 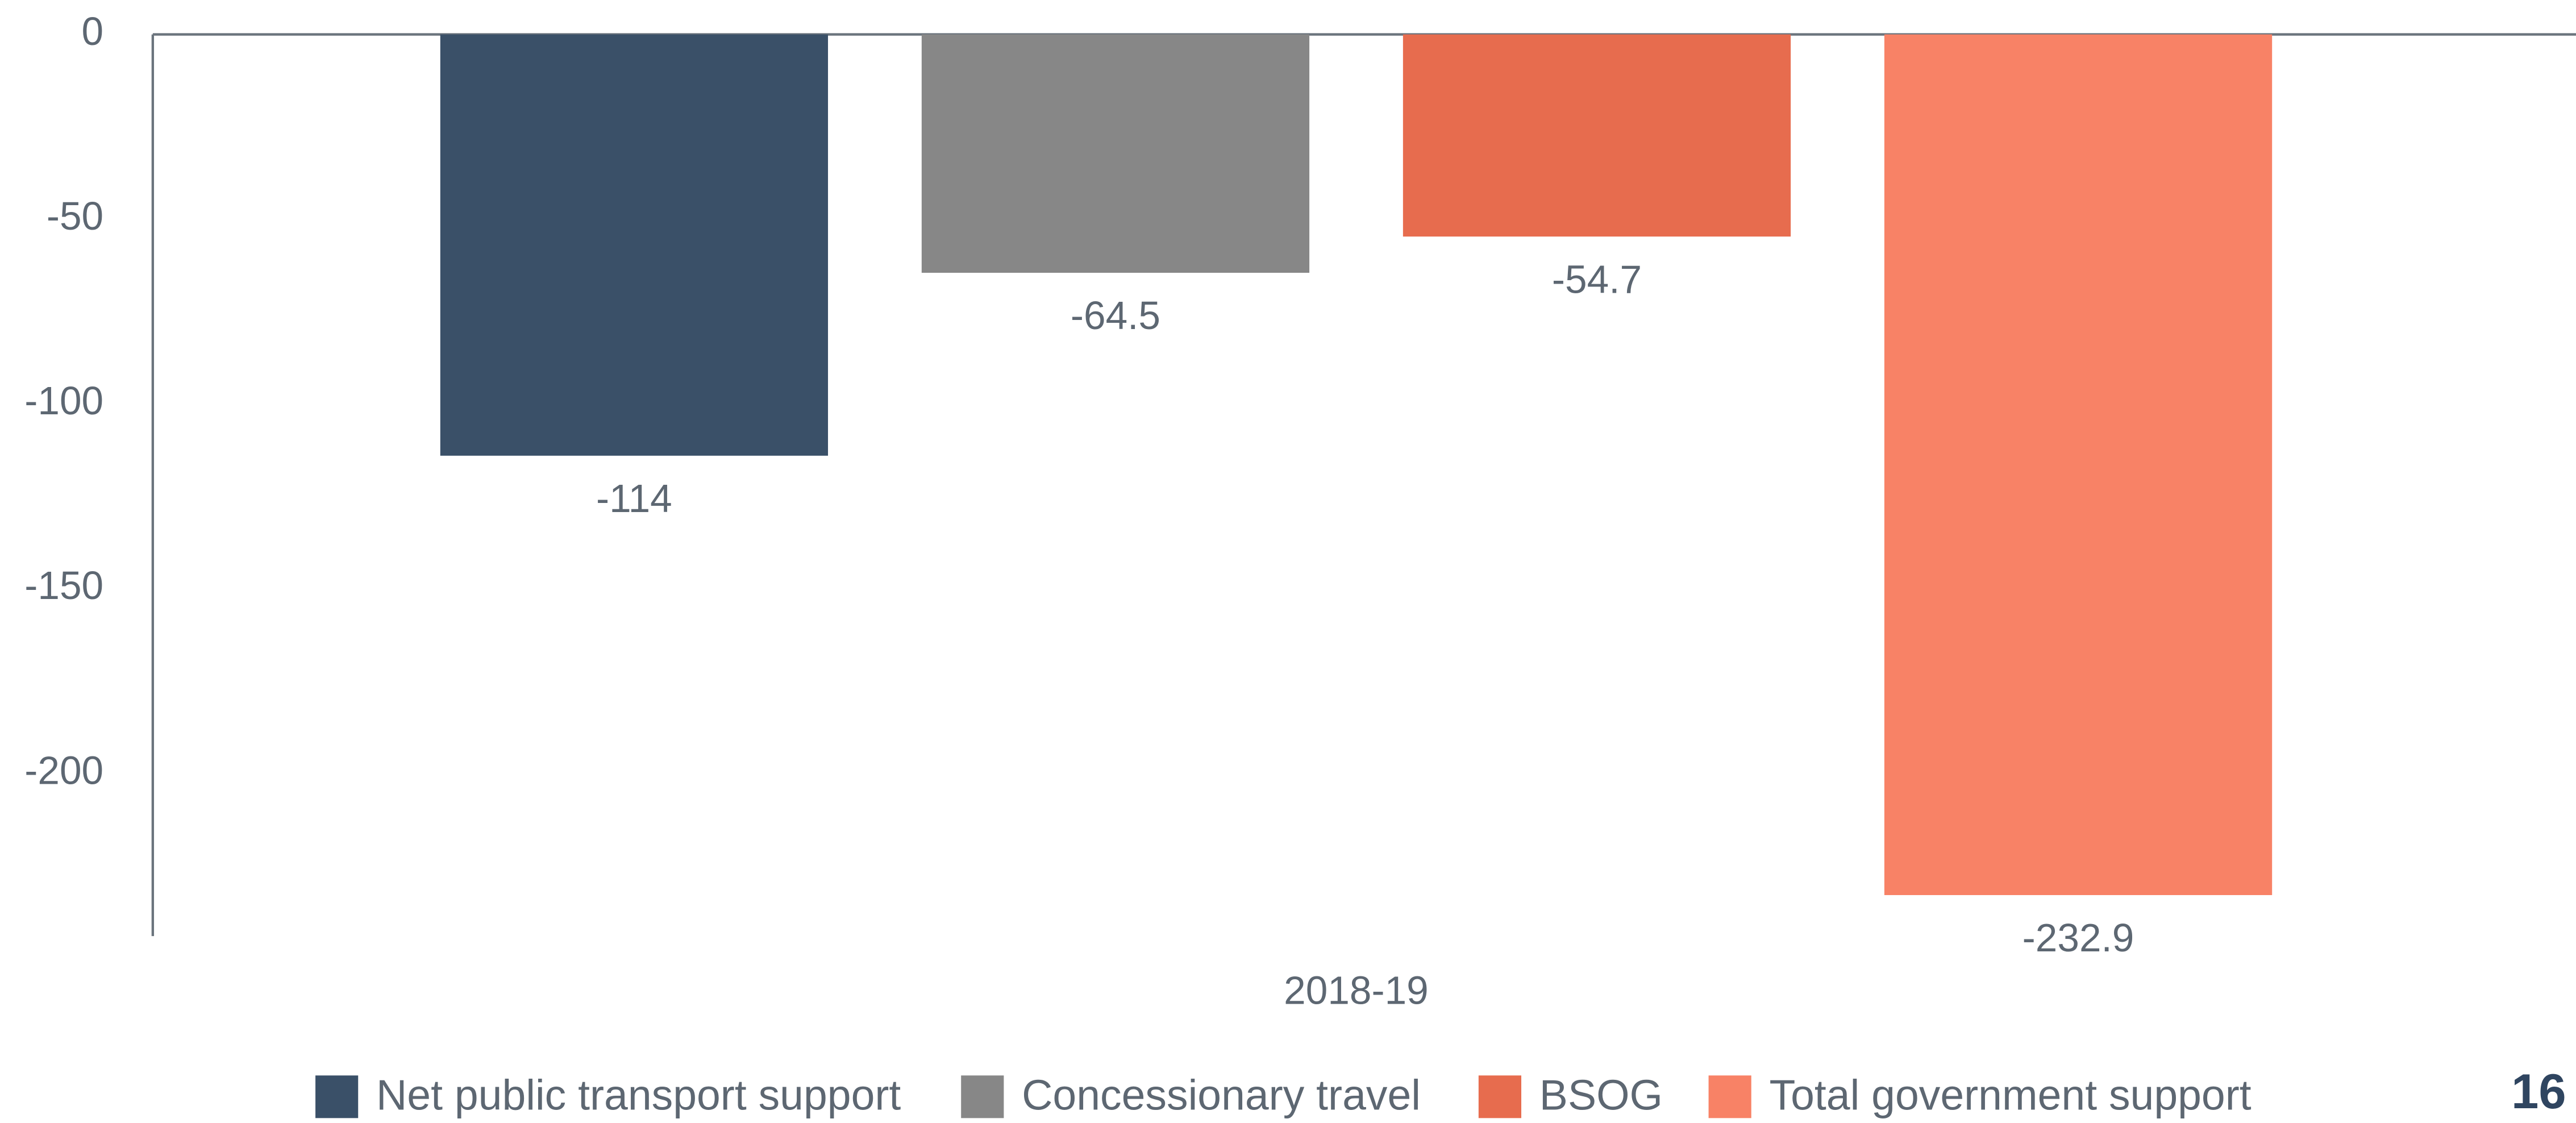 What do you see at coordinates (634, 498) in the screenshot?
I see `data-label: -114` at bounding box center [634, 498].